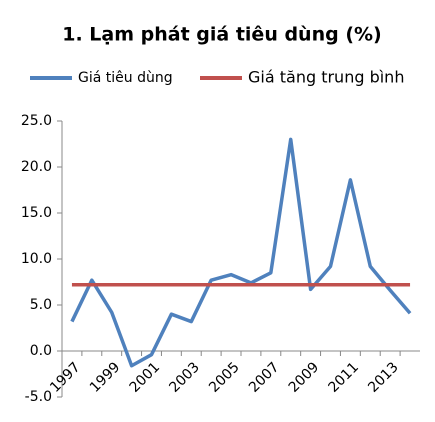 This screenshot has width=435, height=422. I want to click on x-tick-label: 2009, so click(304, 377).